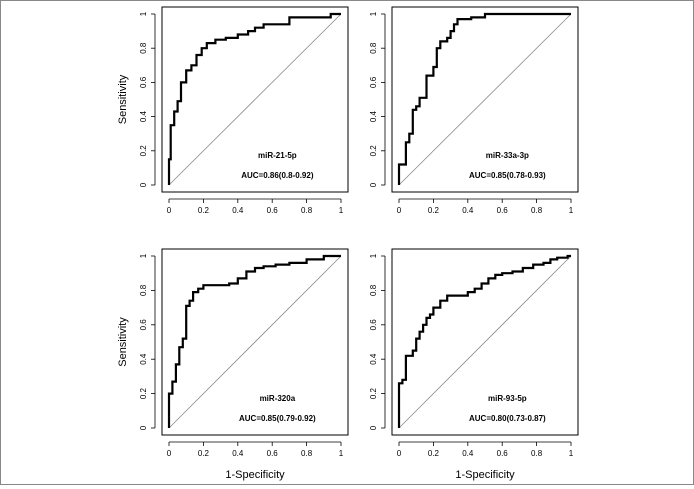 The image size is (694, 489). I want to click on auc-label: AUC=0.85(0.79-0.92), so click(277, 418).